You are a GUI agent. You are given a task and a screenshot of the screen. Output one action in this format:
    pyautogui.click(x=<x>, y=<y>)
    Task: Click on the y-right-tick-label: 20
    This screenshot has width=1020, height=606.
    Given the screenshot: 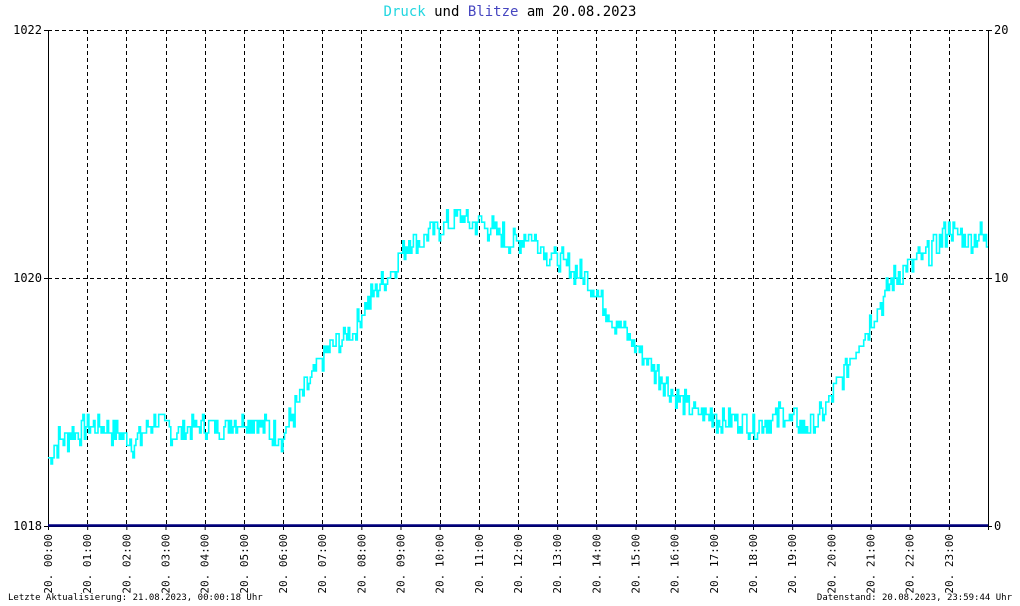 What is the action you would take?
    pyautogui.click(x=1001, y=30)
    